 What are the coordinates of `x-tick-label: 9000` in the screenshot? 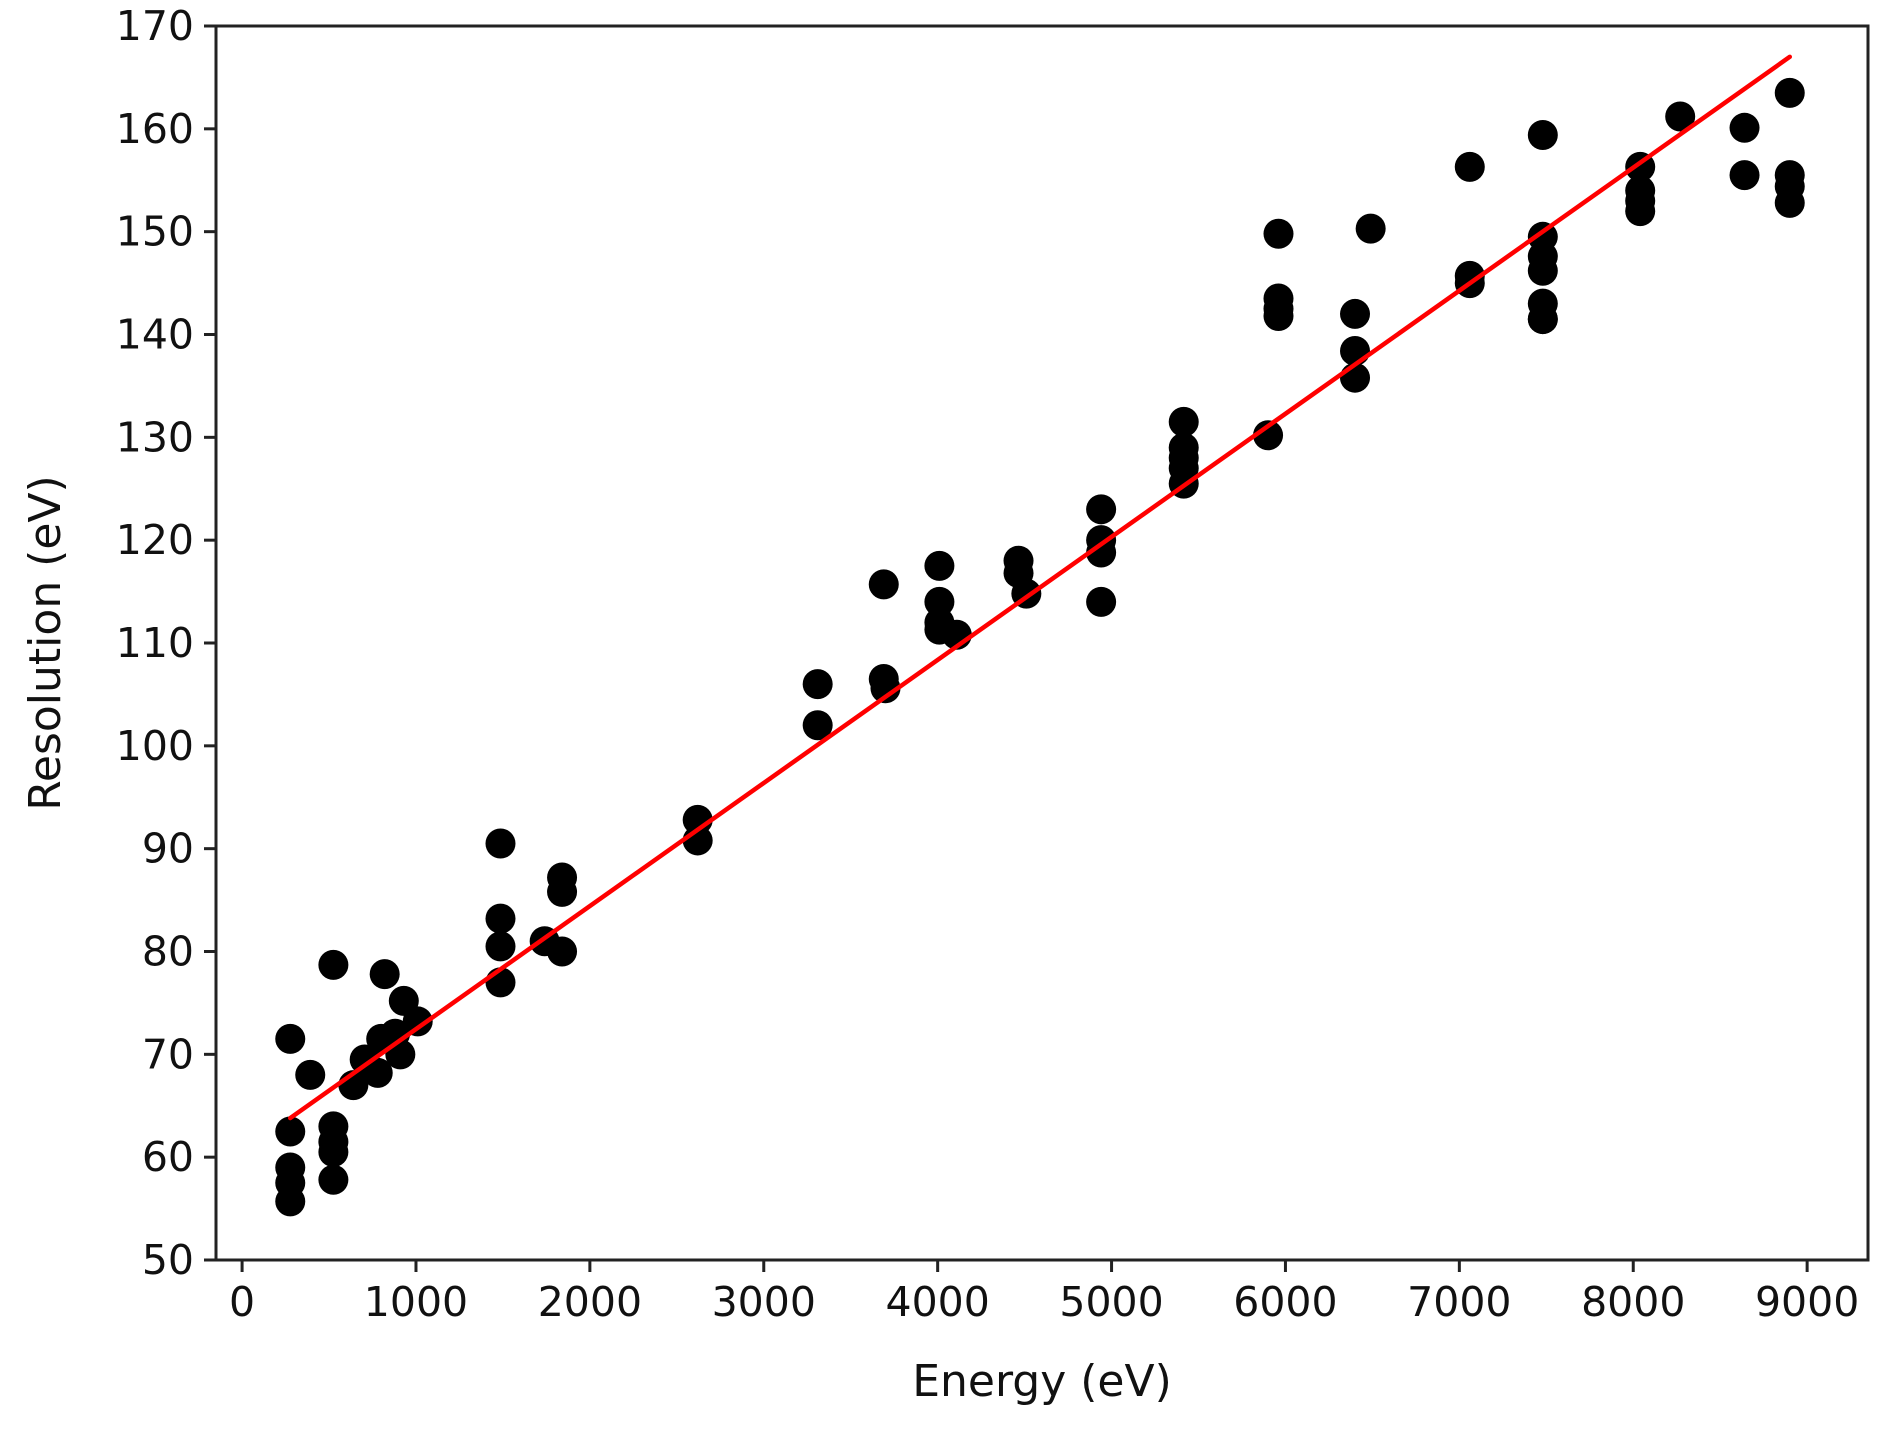 It's located at (1807, 1302).